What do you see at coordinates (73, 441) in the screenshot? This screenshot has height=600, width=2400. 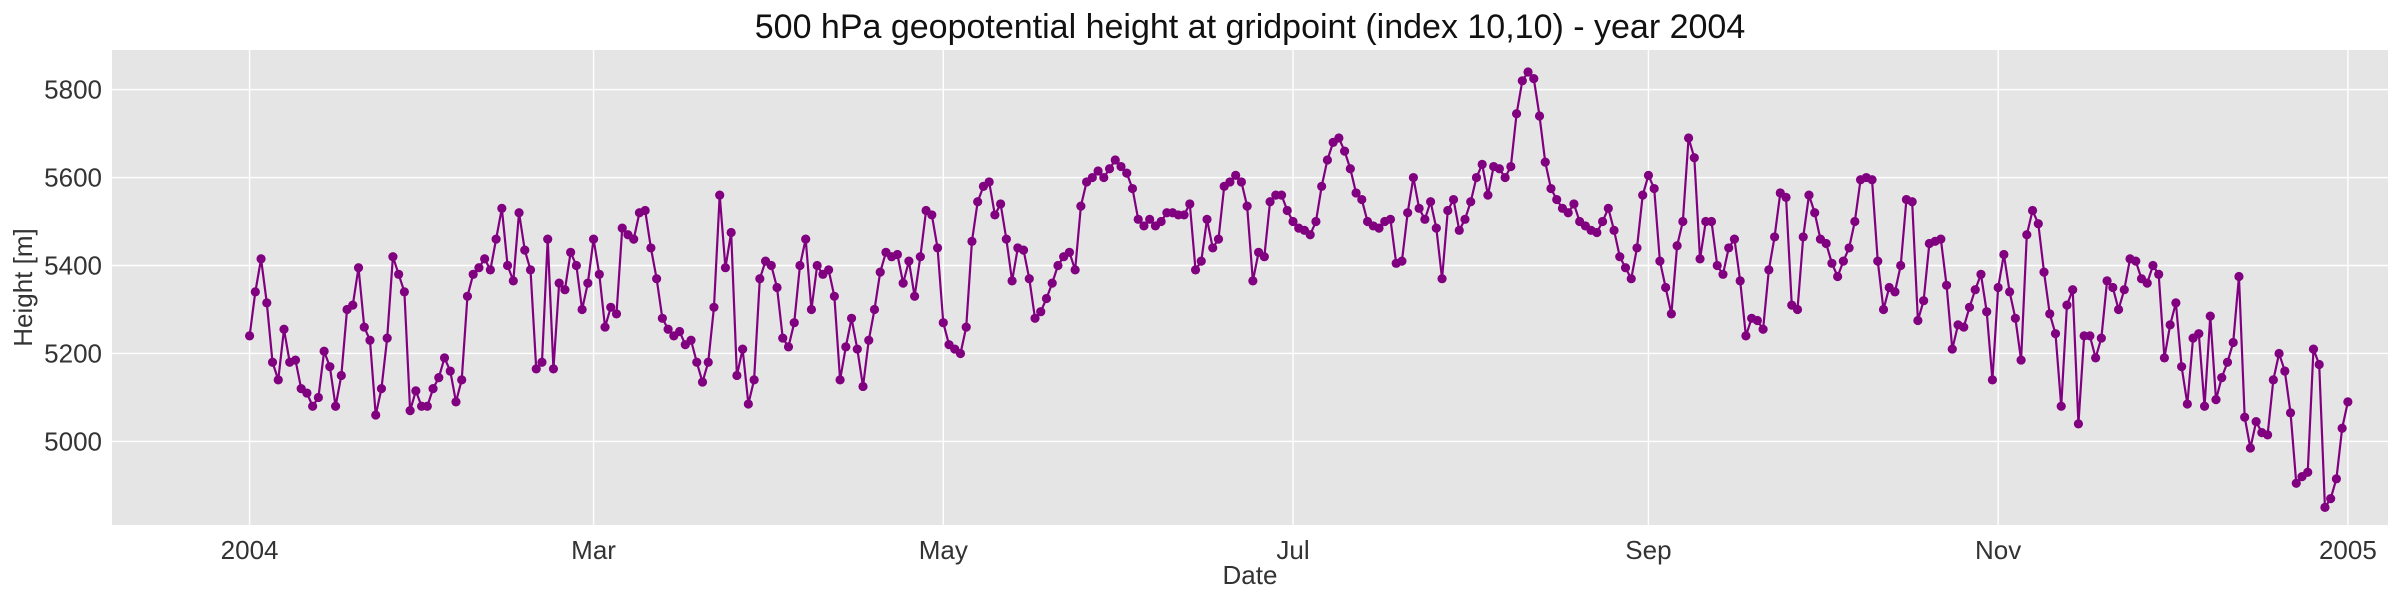 I see `y-tick-label: 5000` at bounding box center [73, 441].